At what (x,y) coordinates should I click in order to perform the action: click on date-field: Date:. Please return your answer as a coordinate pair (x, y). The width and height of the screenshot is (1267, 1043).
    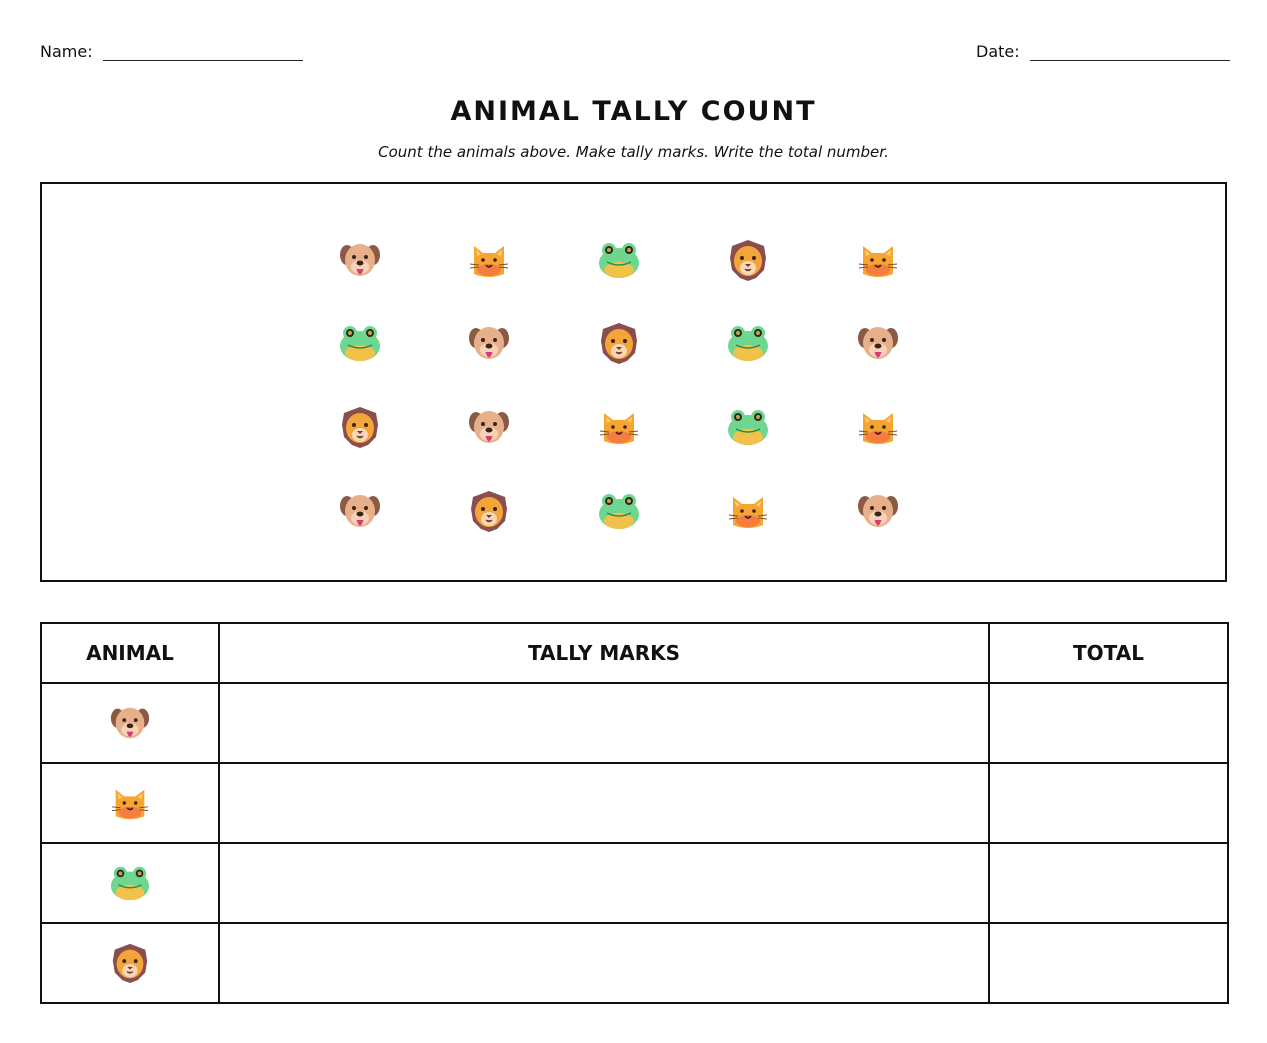
    Looking at the image, I should click on (1103, 51).